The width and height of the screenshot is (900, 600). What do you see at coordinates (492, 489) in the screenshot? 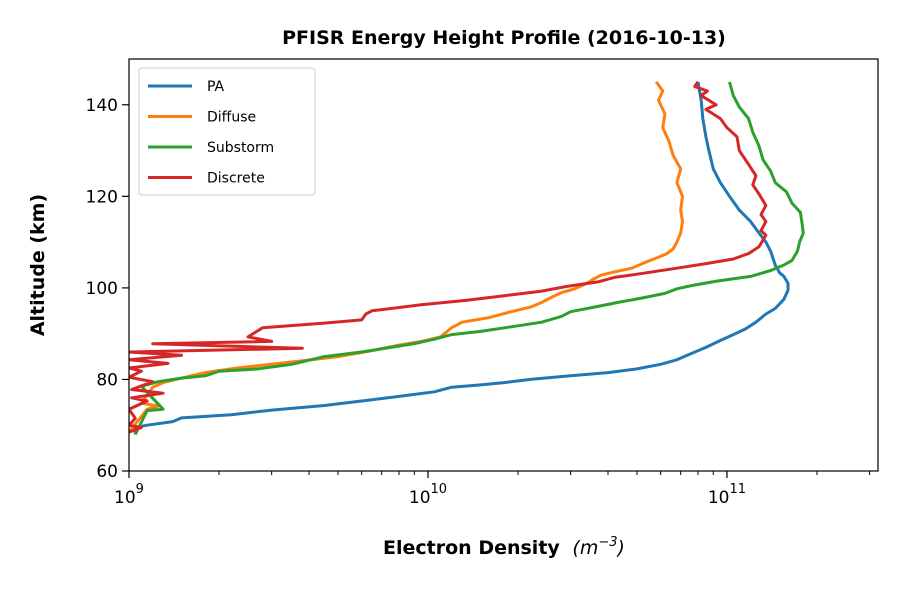
I see `x-axis: 109 1010 1011` at bounding box center [492, 489].